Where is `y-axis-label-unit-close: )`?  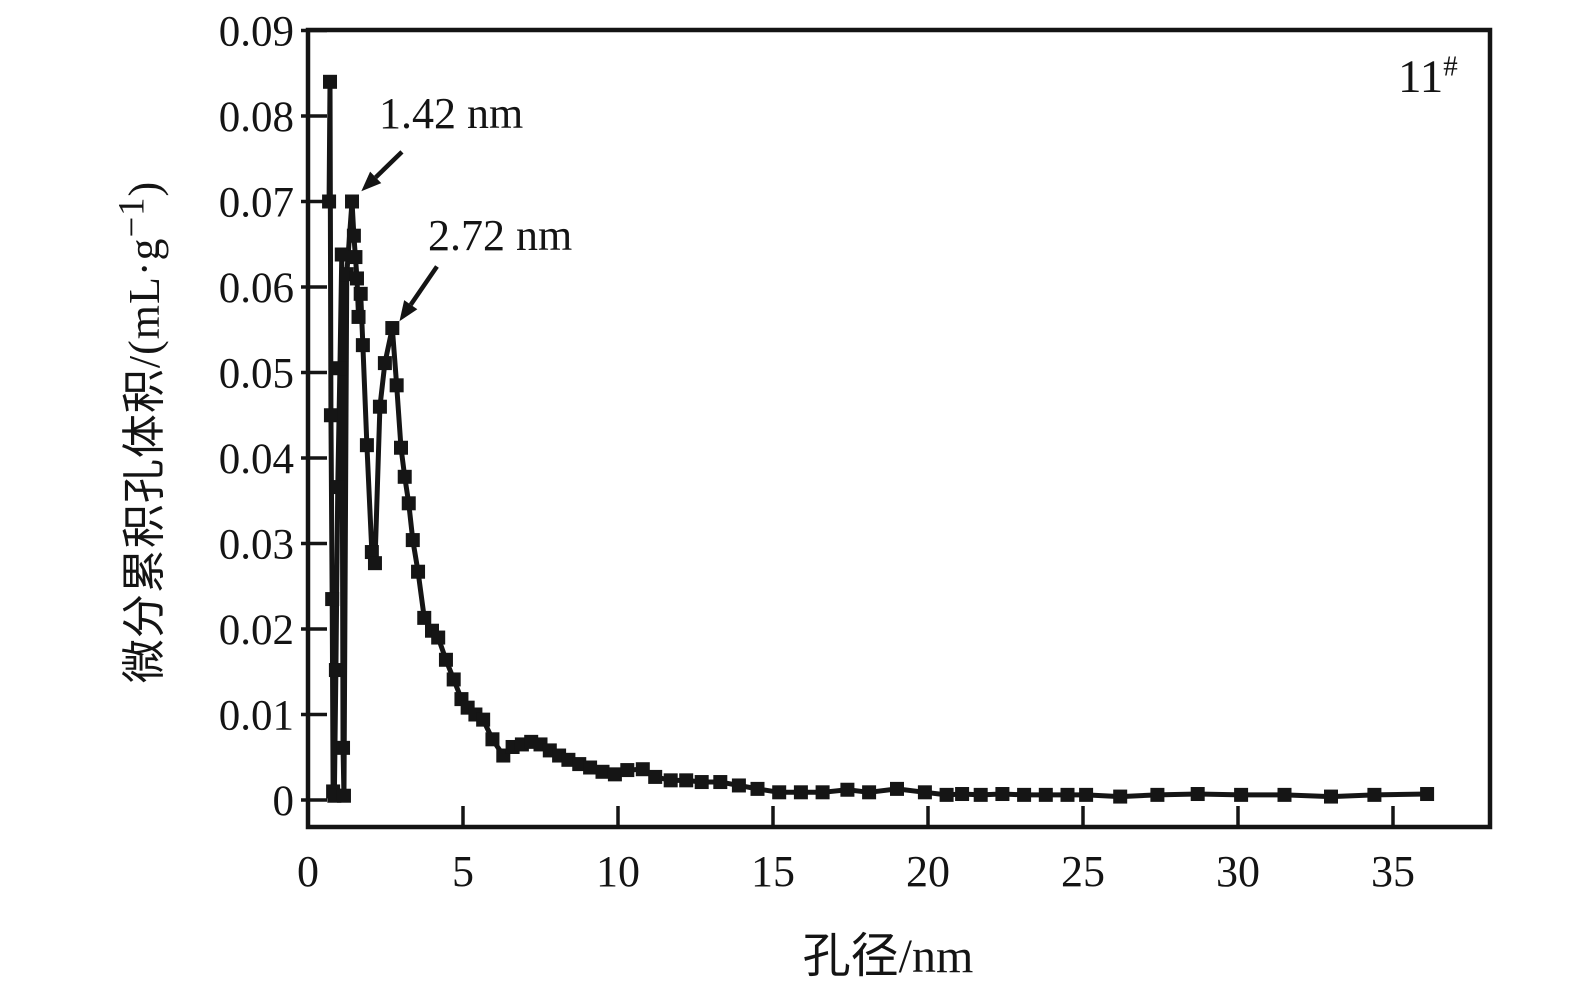
y-axis-label-unit-close: ) is located at coordinates (144, 188).